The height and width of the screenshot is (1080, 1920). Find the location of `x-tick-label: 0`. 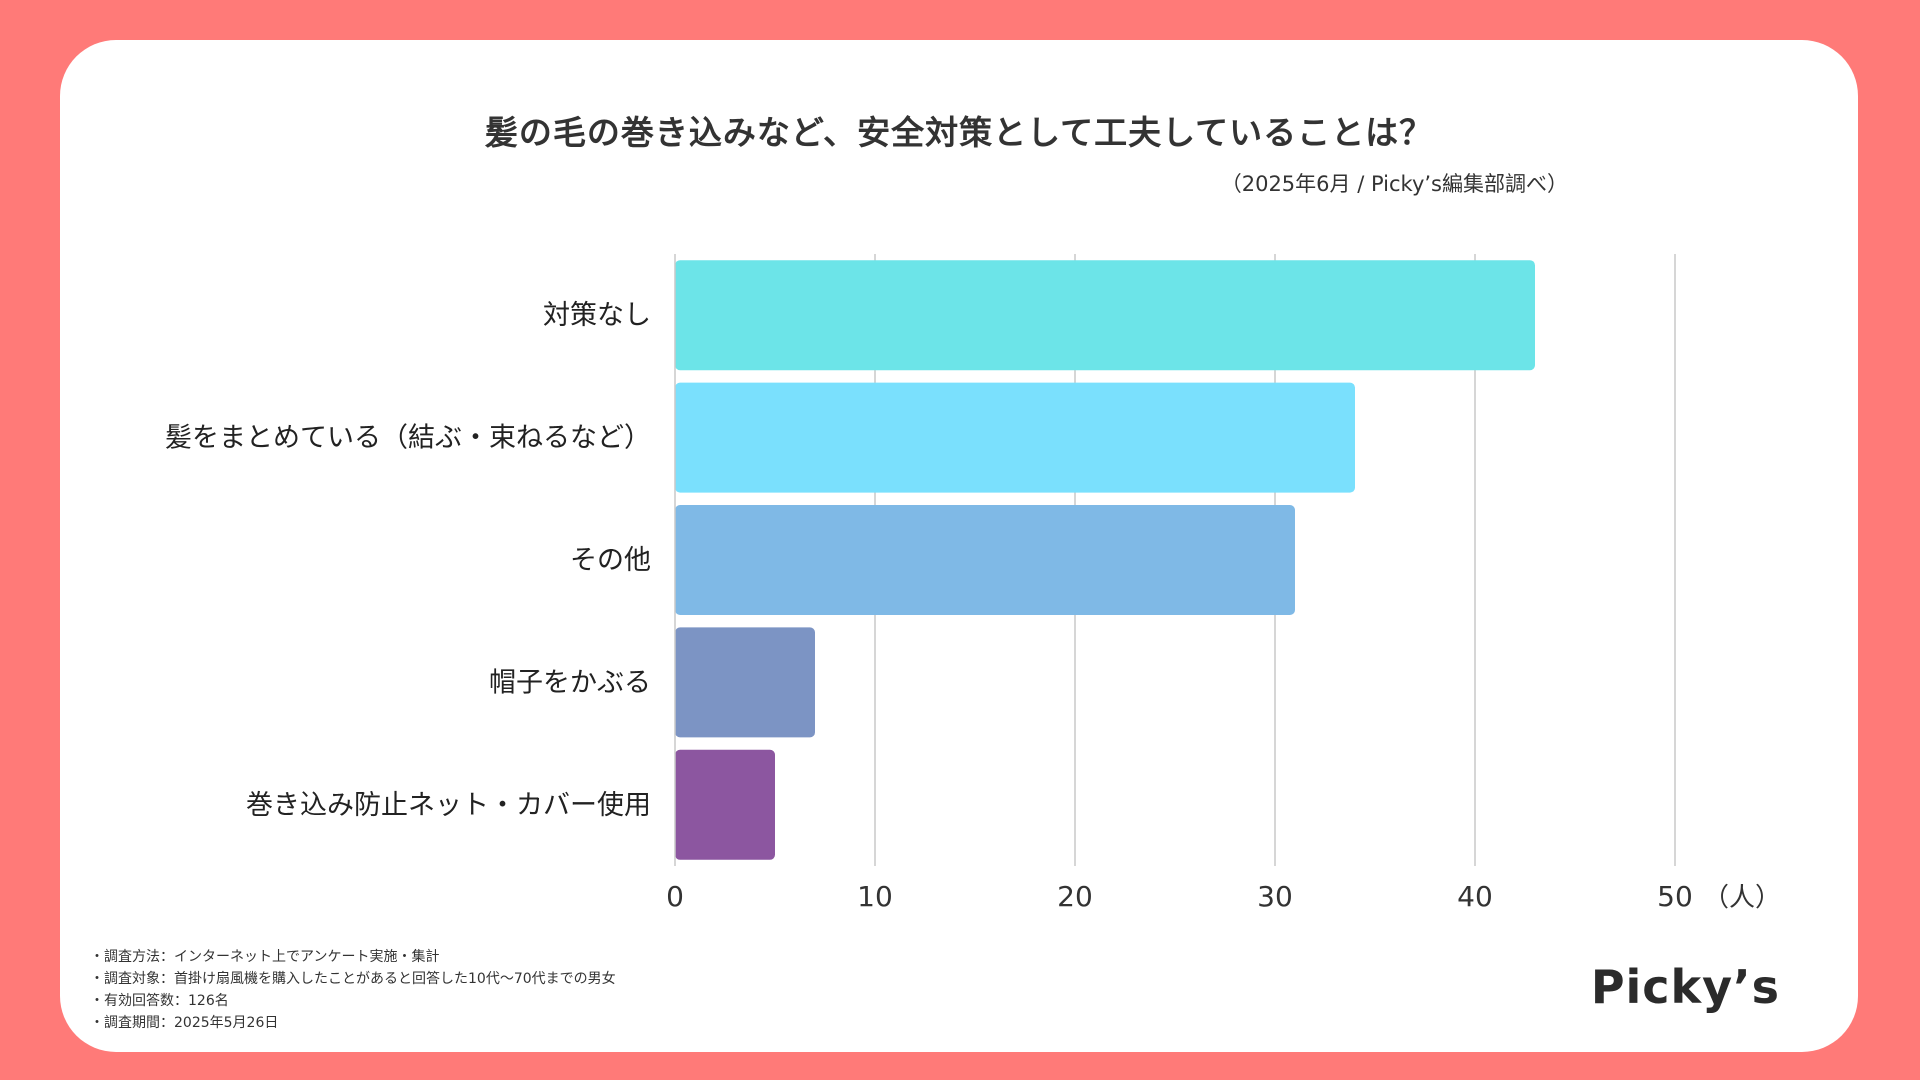

x-tick-label: 0 is located at coordinates (675, 896).